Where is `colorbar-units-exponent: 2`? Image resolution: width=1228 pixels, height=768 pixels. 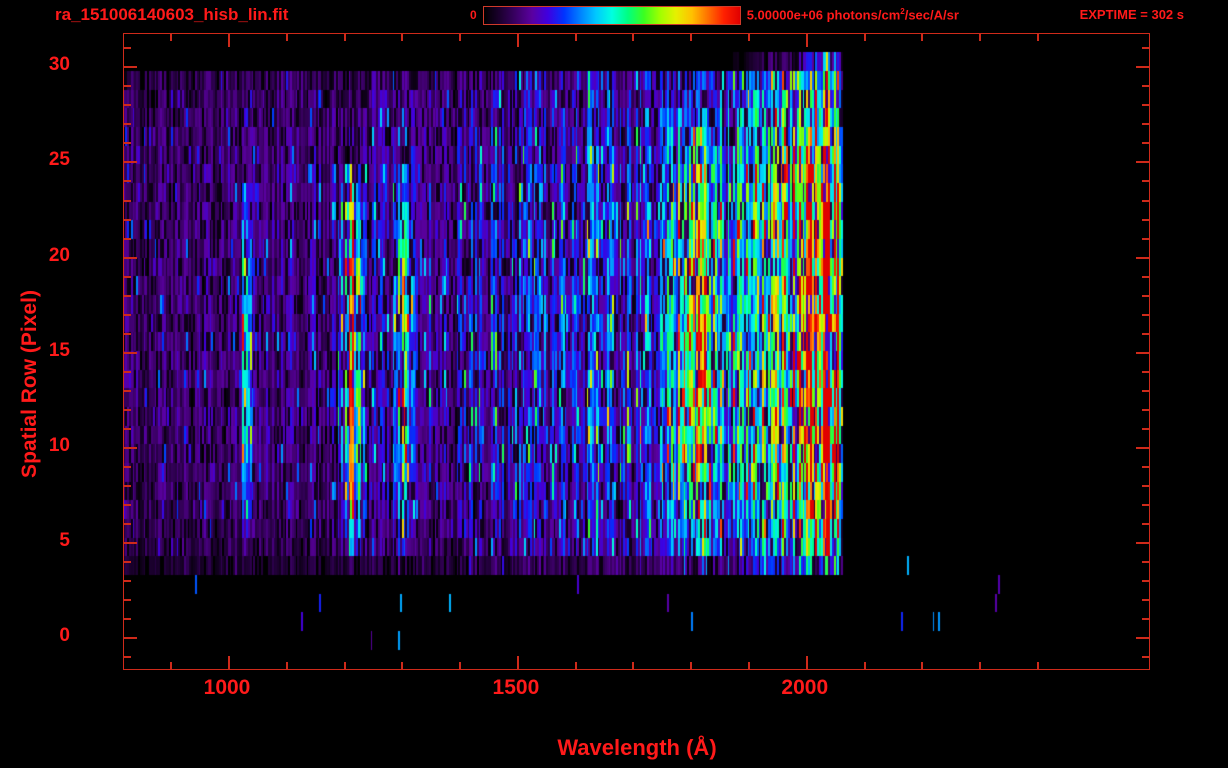
colorbar-units-exponent: 2 is located at coordinates (902, 12).